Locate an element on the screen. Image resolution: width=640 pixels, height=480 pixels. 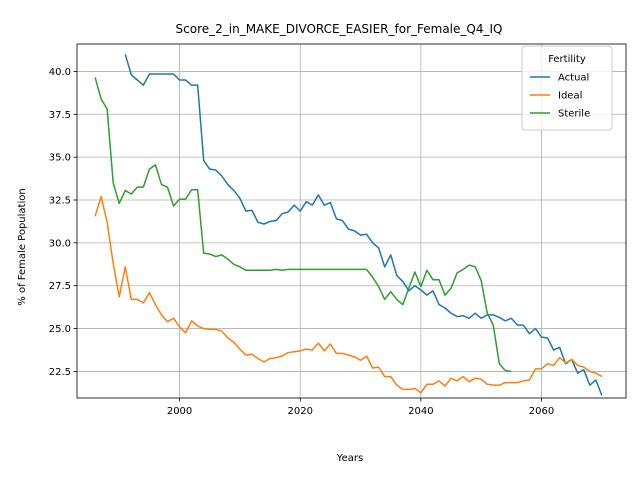
legend-box is located at coordinates (567, 88).